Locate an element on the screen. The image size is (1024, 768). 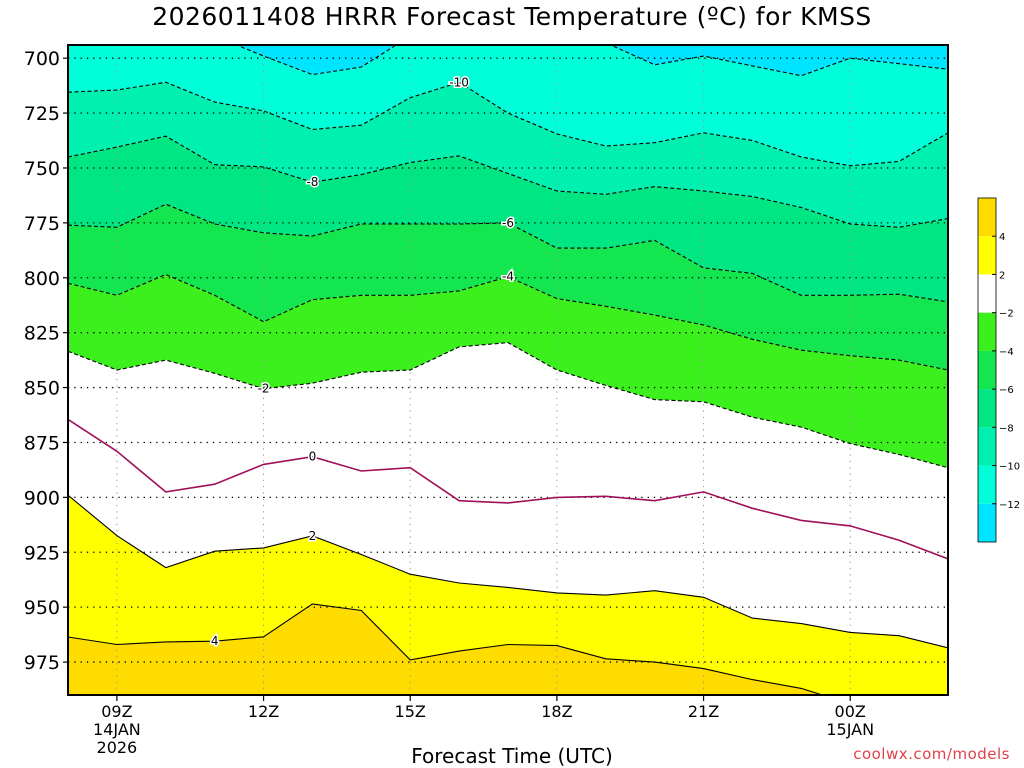
y-tick-label-775: 775 is located at coordinates (42, 224).